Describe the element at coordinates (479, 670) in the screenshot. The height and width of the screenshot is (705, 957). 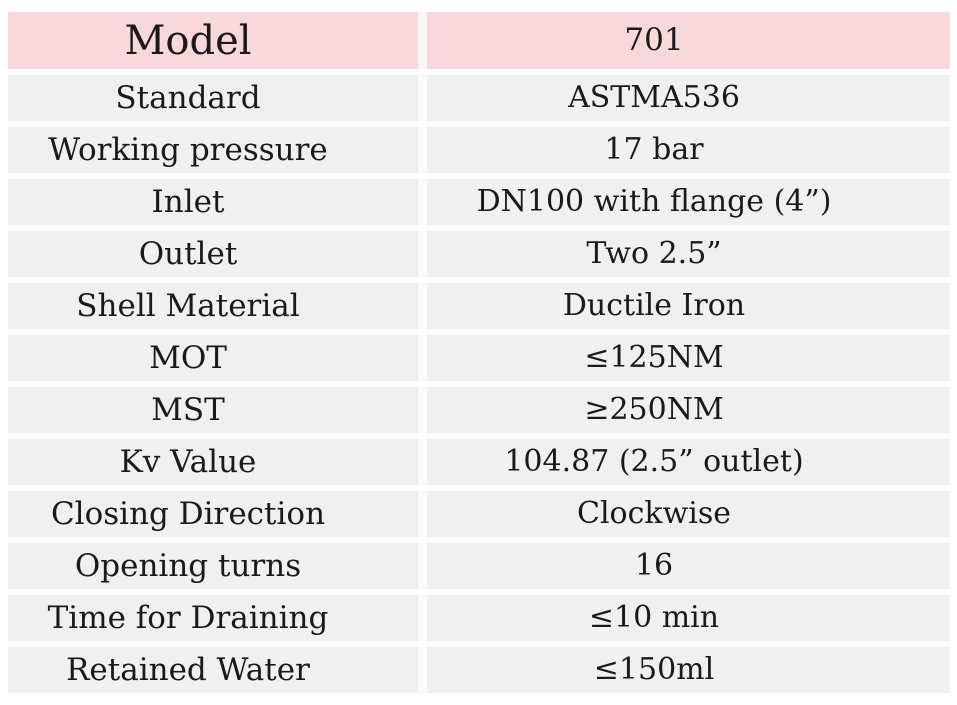
I see `table-row: Retained Water ≤150ml` at that location.